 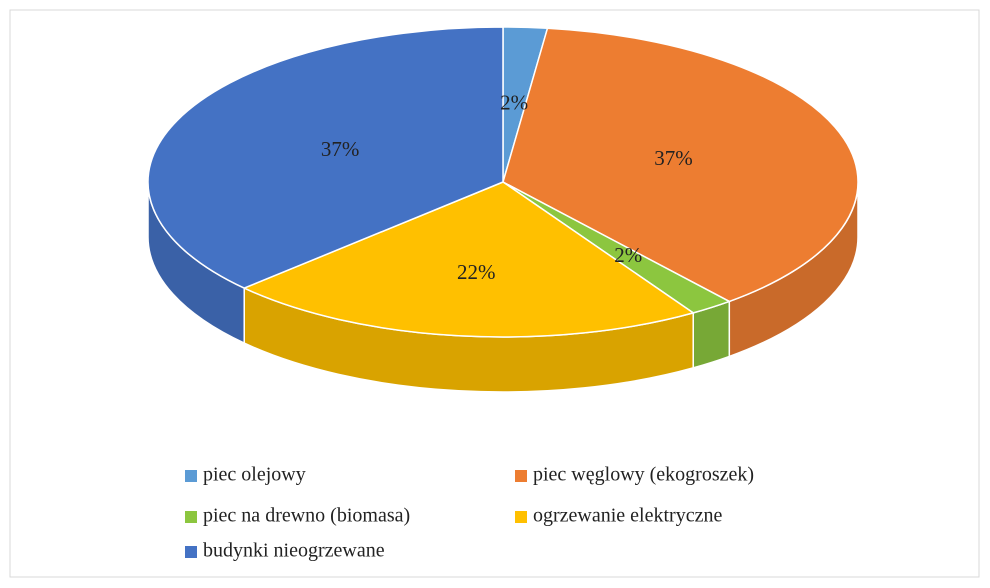 What do you see at coordinates (306, 516) in the screenshot?
I see `legend-label: piec na drewno (biomasa)` at bounding box center [306, 516].